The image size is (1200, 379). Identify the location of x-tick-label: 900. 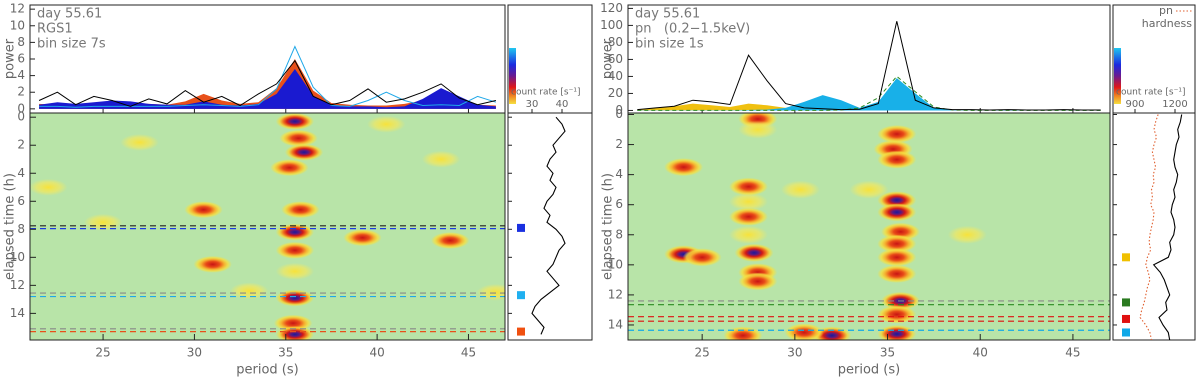
(1134, 104).